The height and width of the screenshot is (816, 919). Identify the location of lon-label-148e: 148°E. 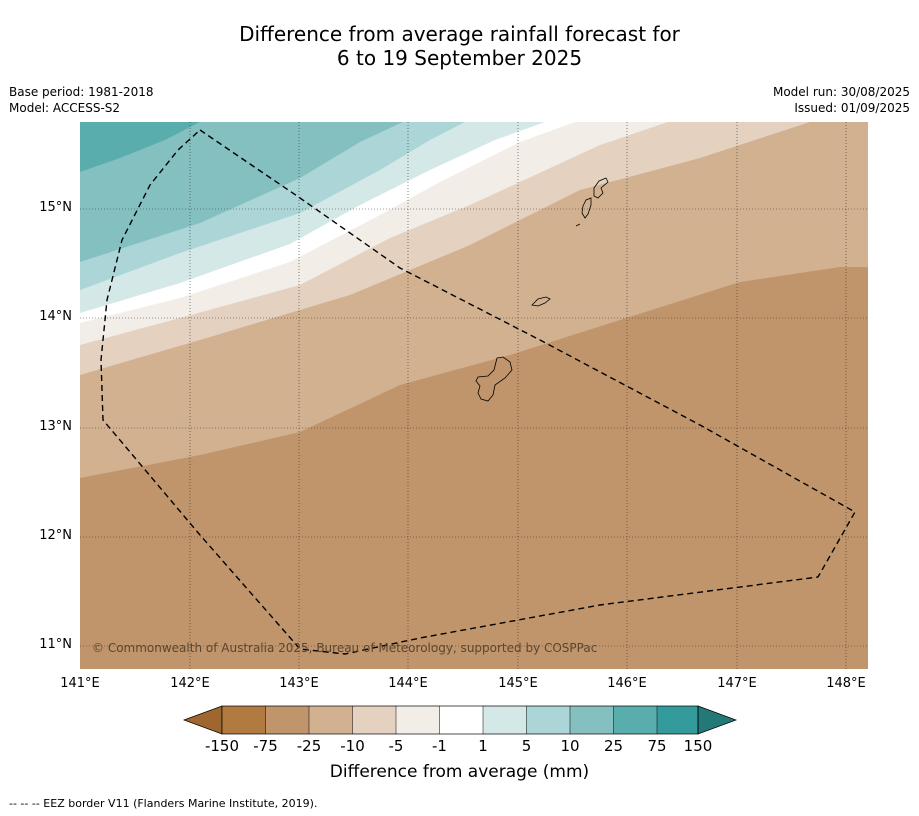
(846, 683).